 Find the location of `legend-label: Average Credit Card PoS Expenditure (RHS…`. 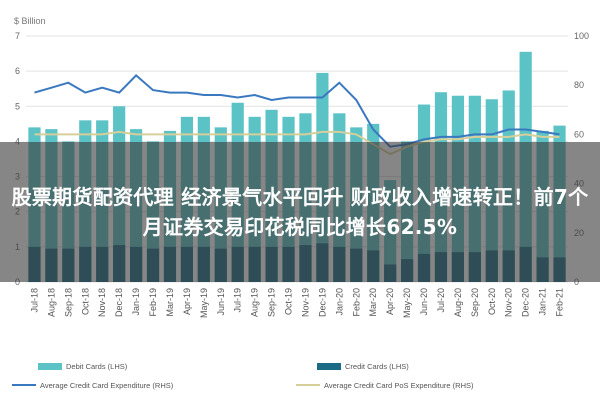

legend-label: Average Credit Card PoS Expenditure (RHS… is located at coordinates (399, 385).